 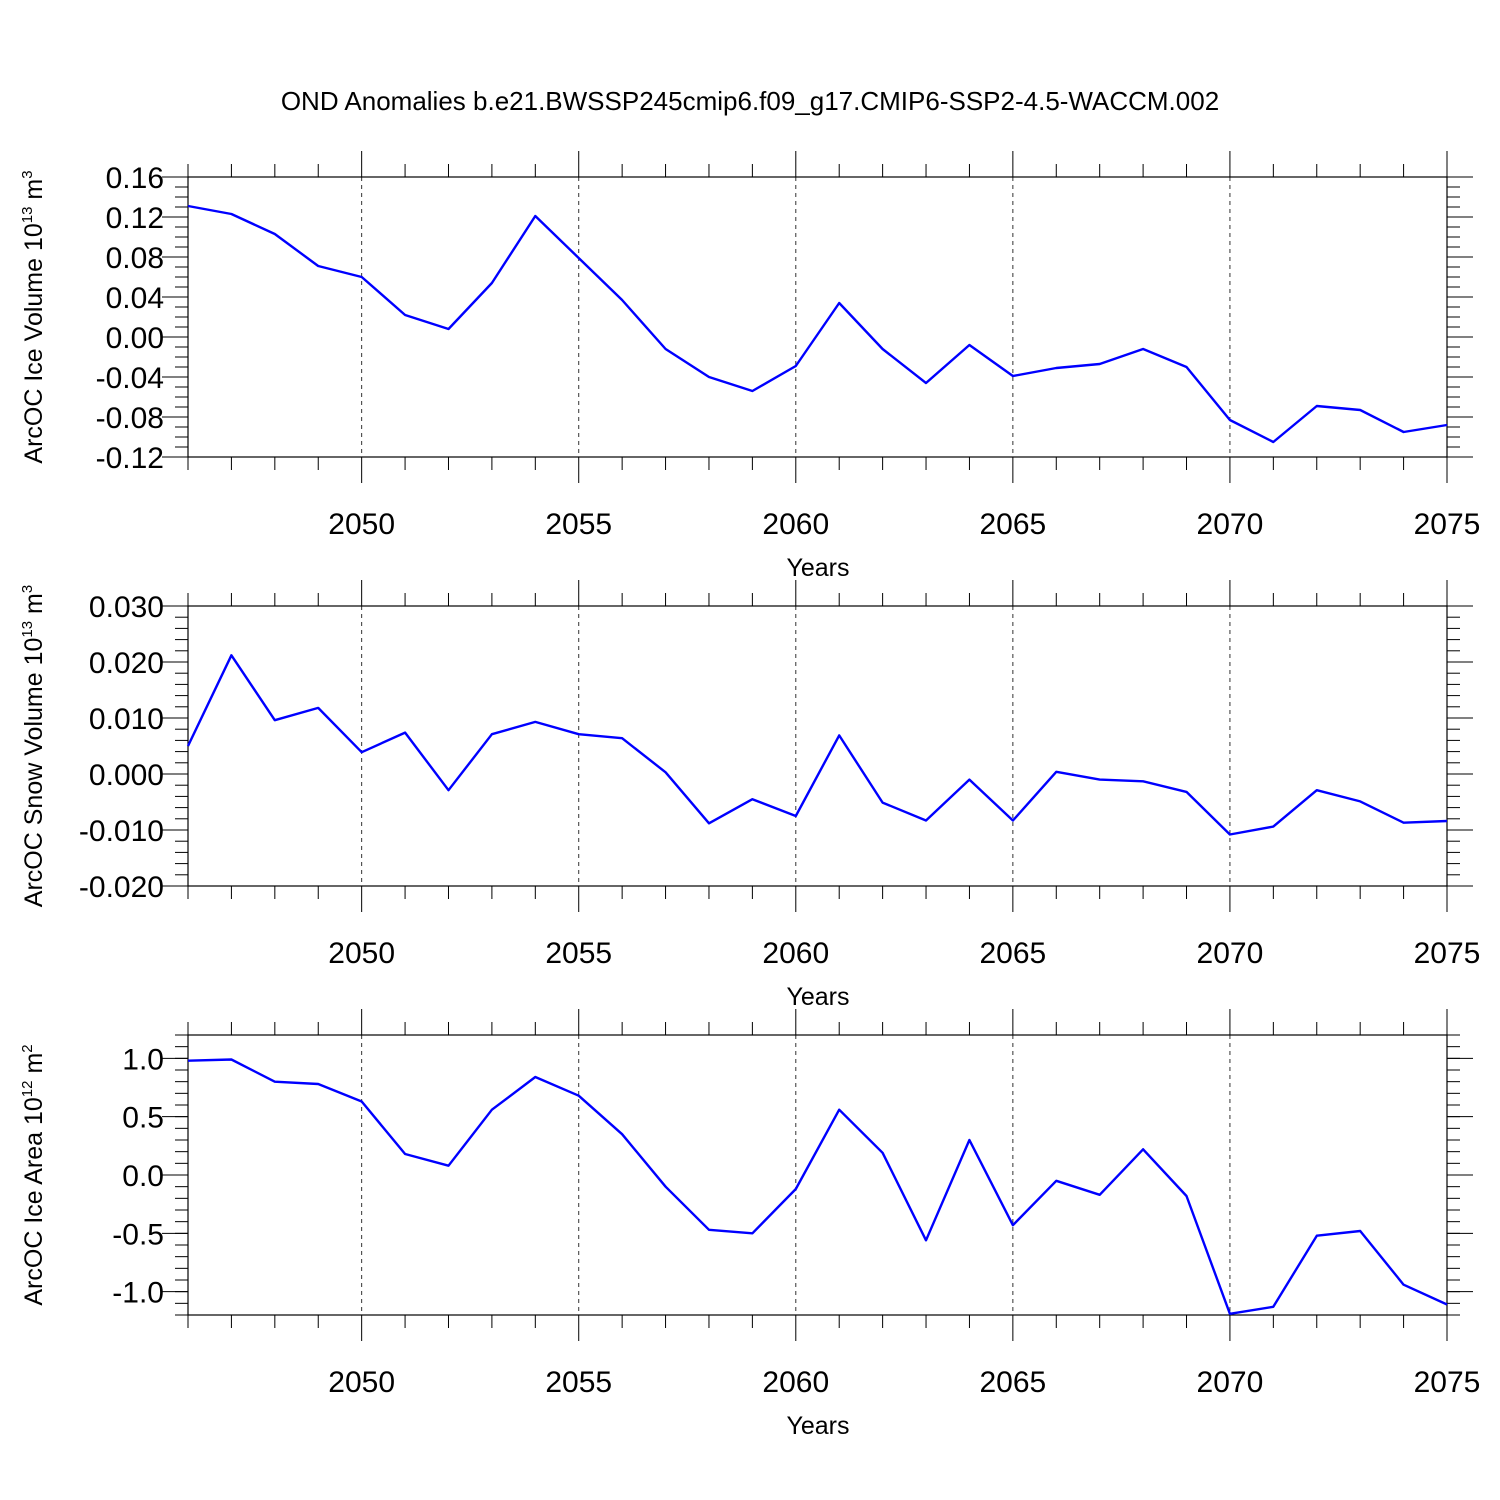 What do you see at coordinates (135, 338) in the screenshot?
I see `y-tick-label: 0.00` at bounding box center [135, 338].